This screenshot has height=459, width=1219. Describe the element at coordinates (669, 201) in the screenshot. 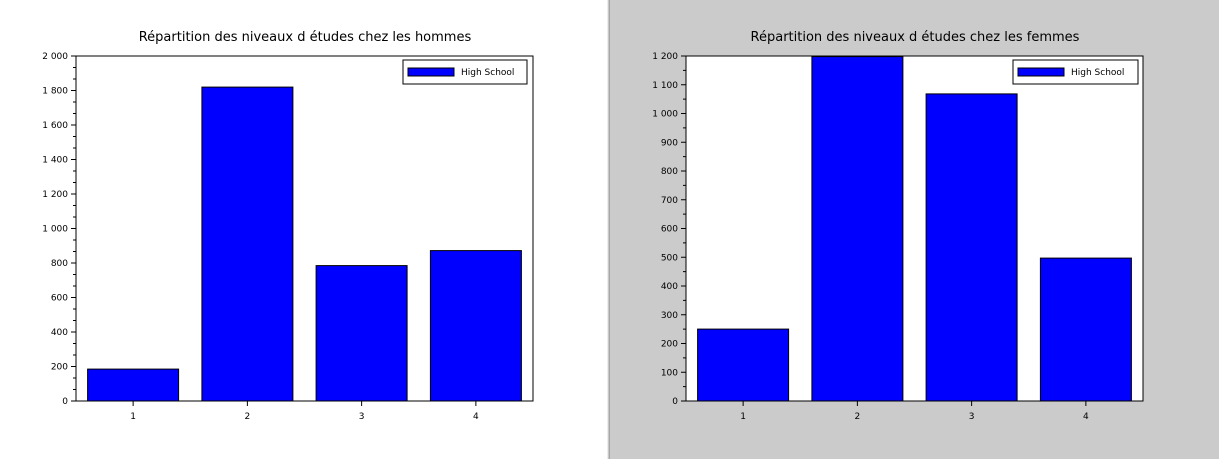

I see `y-tick-label: 700` at that location.